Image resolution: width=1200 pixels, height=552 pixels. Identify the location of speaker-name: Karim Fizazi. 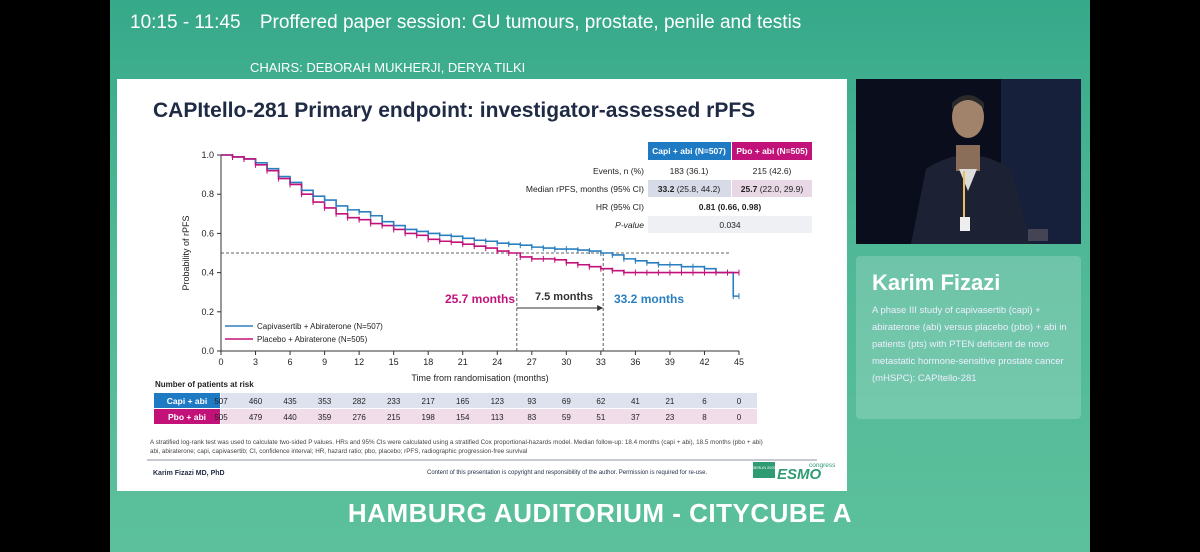
(936, 282).